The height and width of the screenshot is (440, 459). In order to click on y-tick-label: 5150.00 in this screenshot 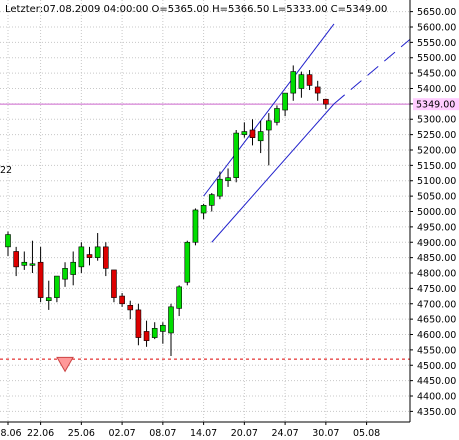, I will do `click(436, 166)`.